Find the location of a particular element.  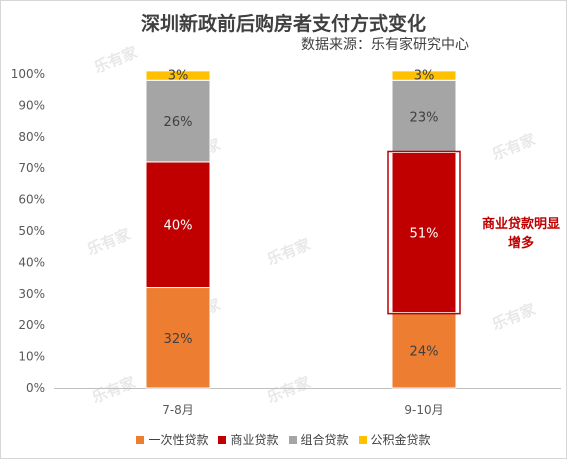

chart-subtitle: 数据来源：乐有家研究中心 is located at coordinates (385, 45).